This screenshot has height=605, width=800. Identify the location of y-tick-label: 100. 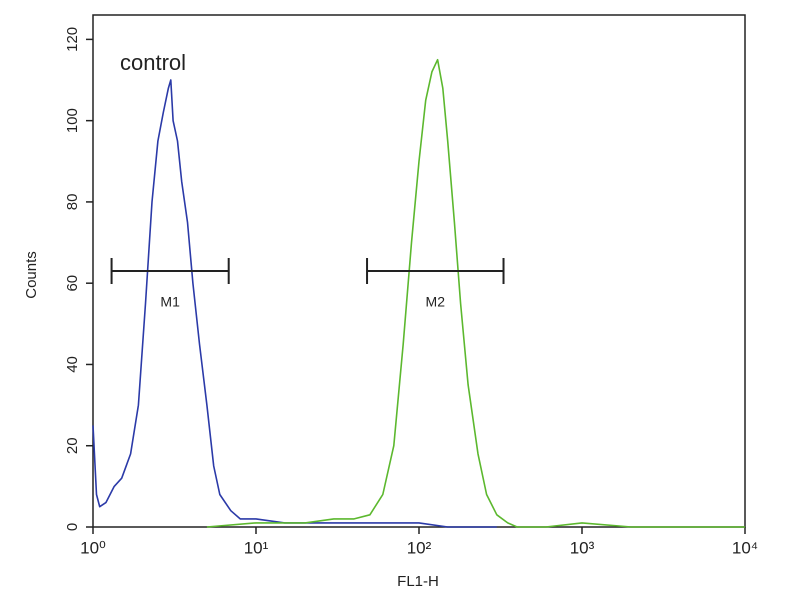
(72, 120).